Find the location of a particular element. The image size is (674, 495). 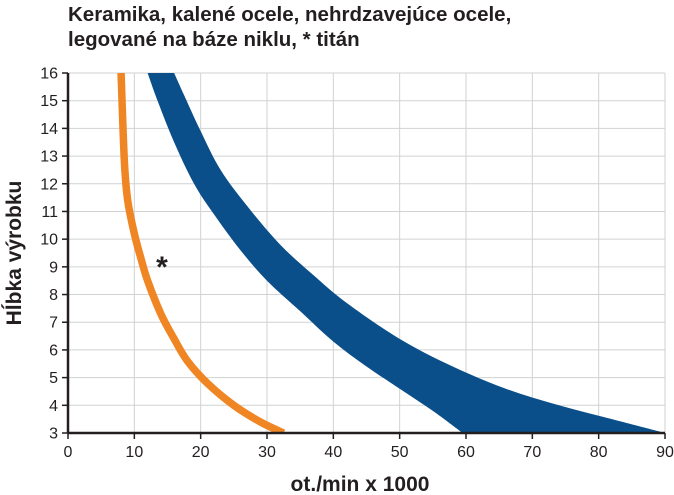

y-tick-label: 13 is located at coordinates (49, 157).